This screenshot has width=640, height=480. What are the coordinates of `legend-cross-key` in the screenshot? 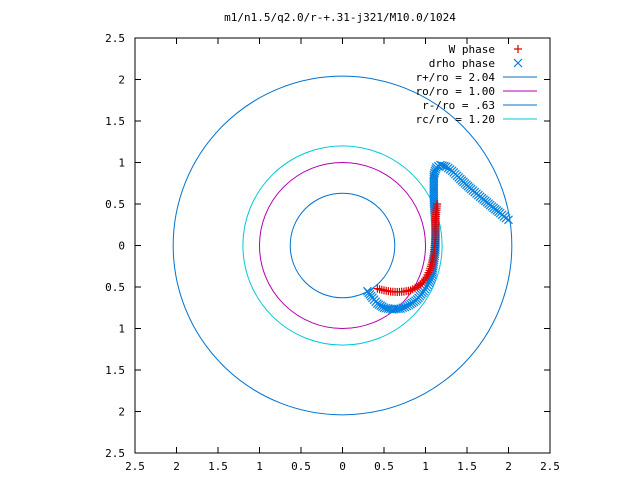 It's located at (518, 63).